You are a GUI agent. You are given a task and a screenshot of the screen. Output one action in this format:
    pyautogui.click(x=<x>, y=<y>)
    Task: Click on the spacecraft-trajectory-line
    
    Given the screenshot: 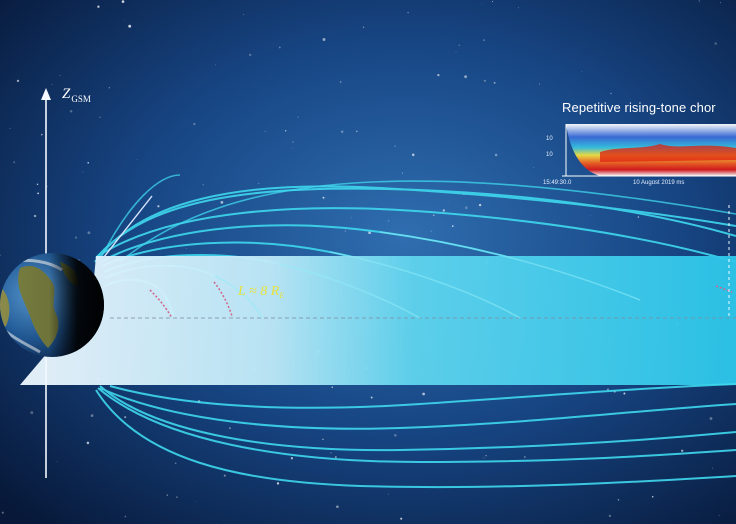 What is the action you would take?
    pyautogui.click(x=126, y=229)
    